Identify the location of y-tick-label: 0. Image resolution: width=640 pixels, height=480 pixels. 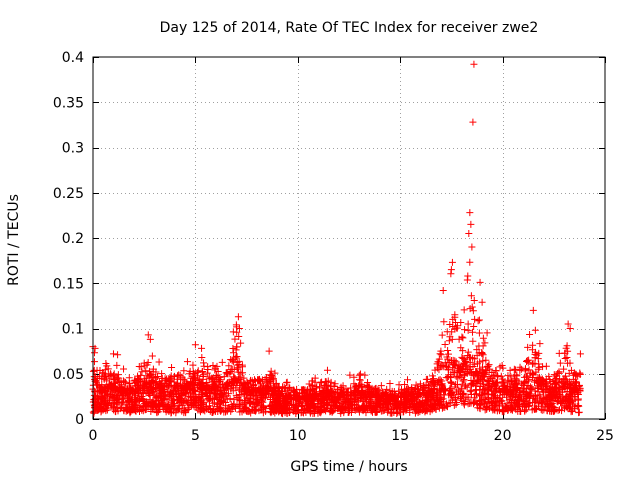
(79, 420).